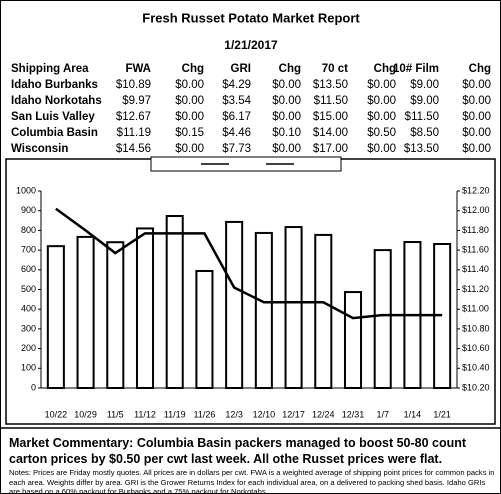 The image size is (501, 494). Describe the element at coordinates (28, 249) in the screenshot. I see `y-tick-label: 700` at that location.